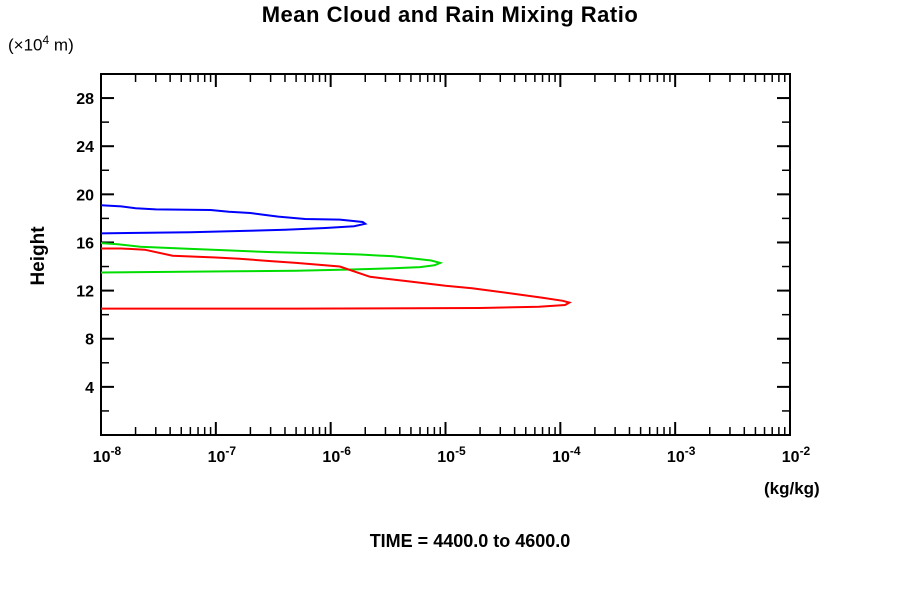 The image size is (900, 600). Describe the element at coordinates (85, 99) in the screenshot. I see `y-tick-label: 28` at that location.